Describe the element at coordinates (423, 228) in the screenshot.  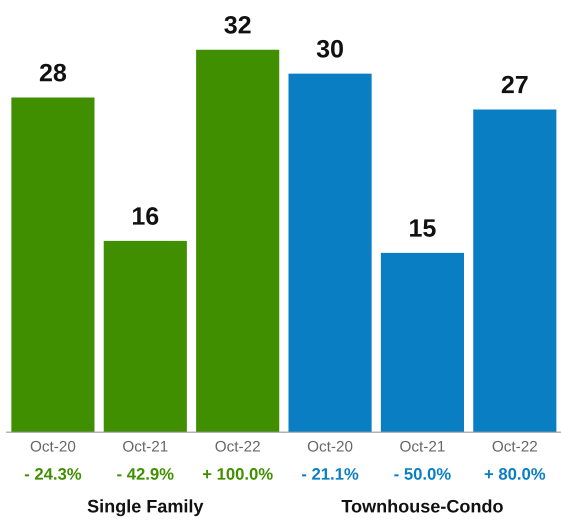
I see `data-label: 15` at that location.